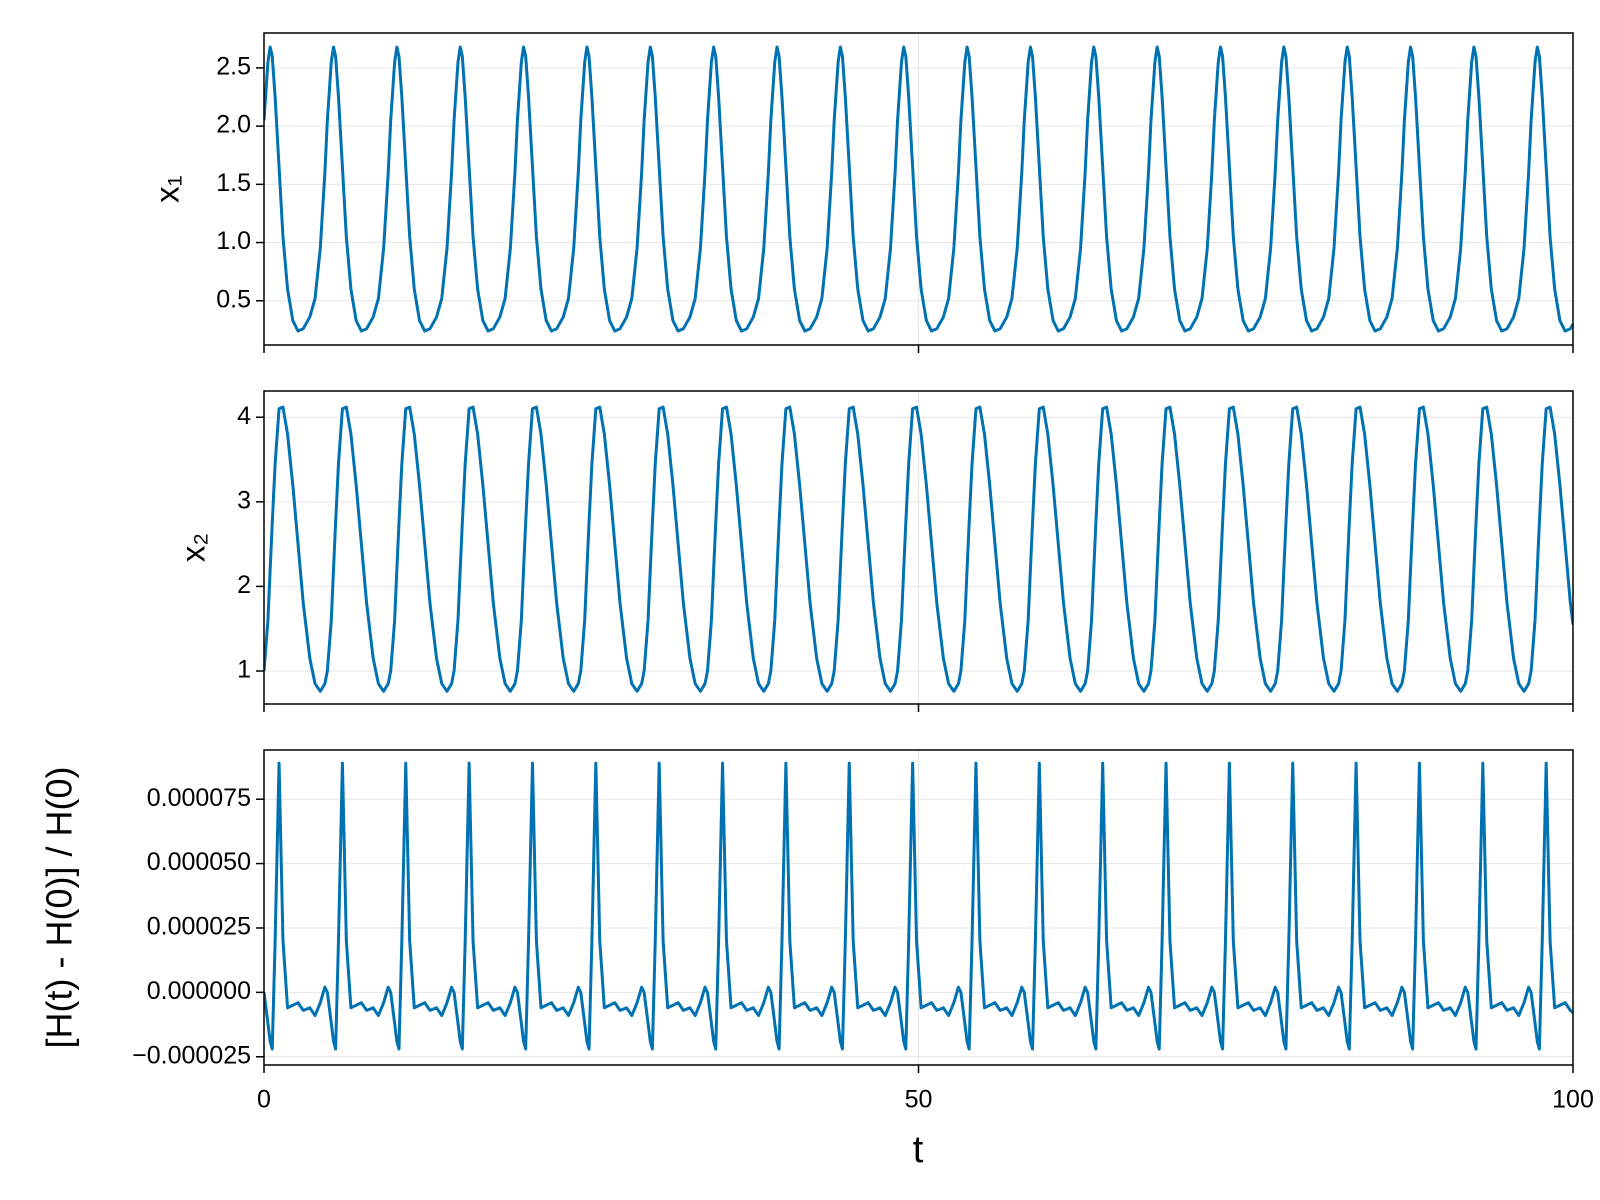  I want to click on y-tick-label: 2, so click(244, 585).